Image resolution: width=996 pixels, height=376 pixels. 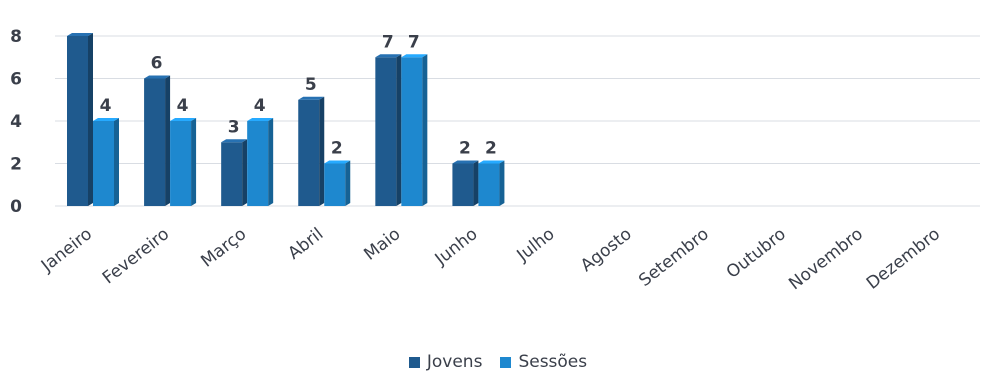 I want to click on bar-jovens-janeiro, so click(x=77, y=121).